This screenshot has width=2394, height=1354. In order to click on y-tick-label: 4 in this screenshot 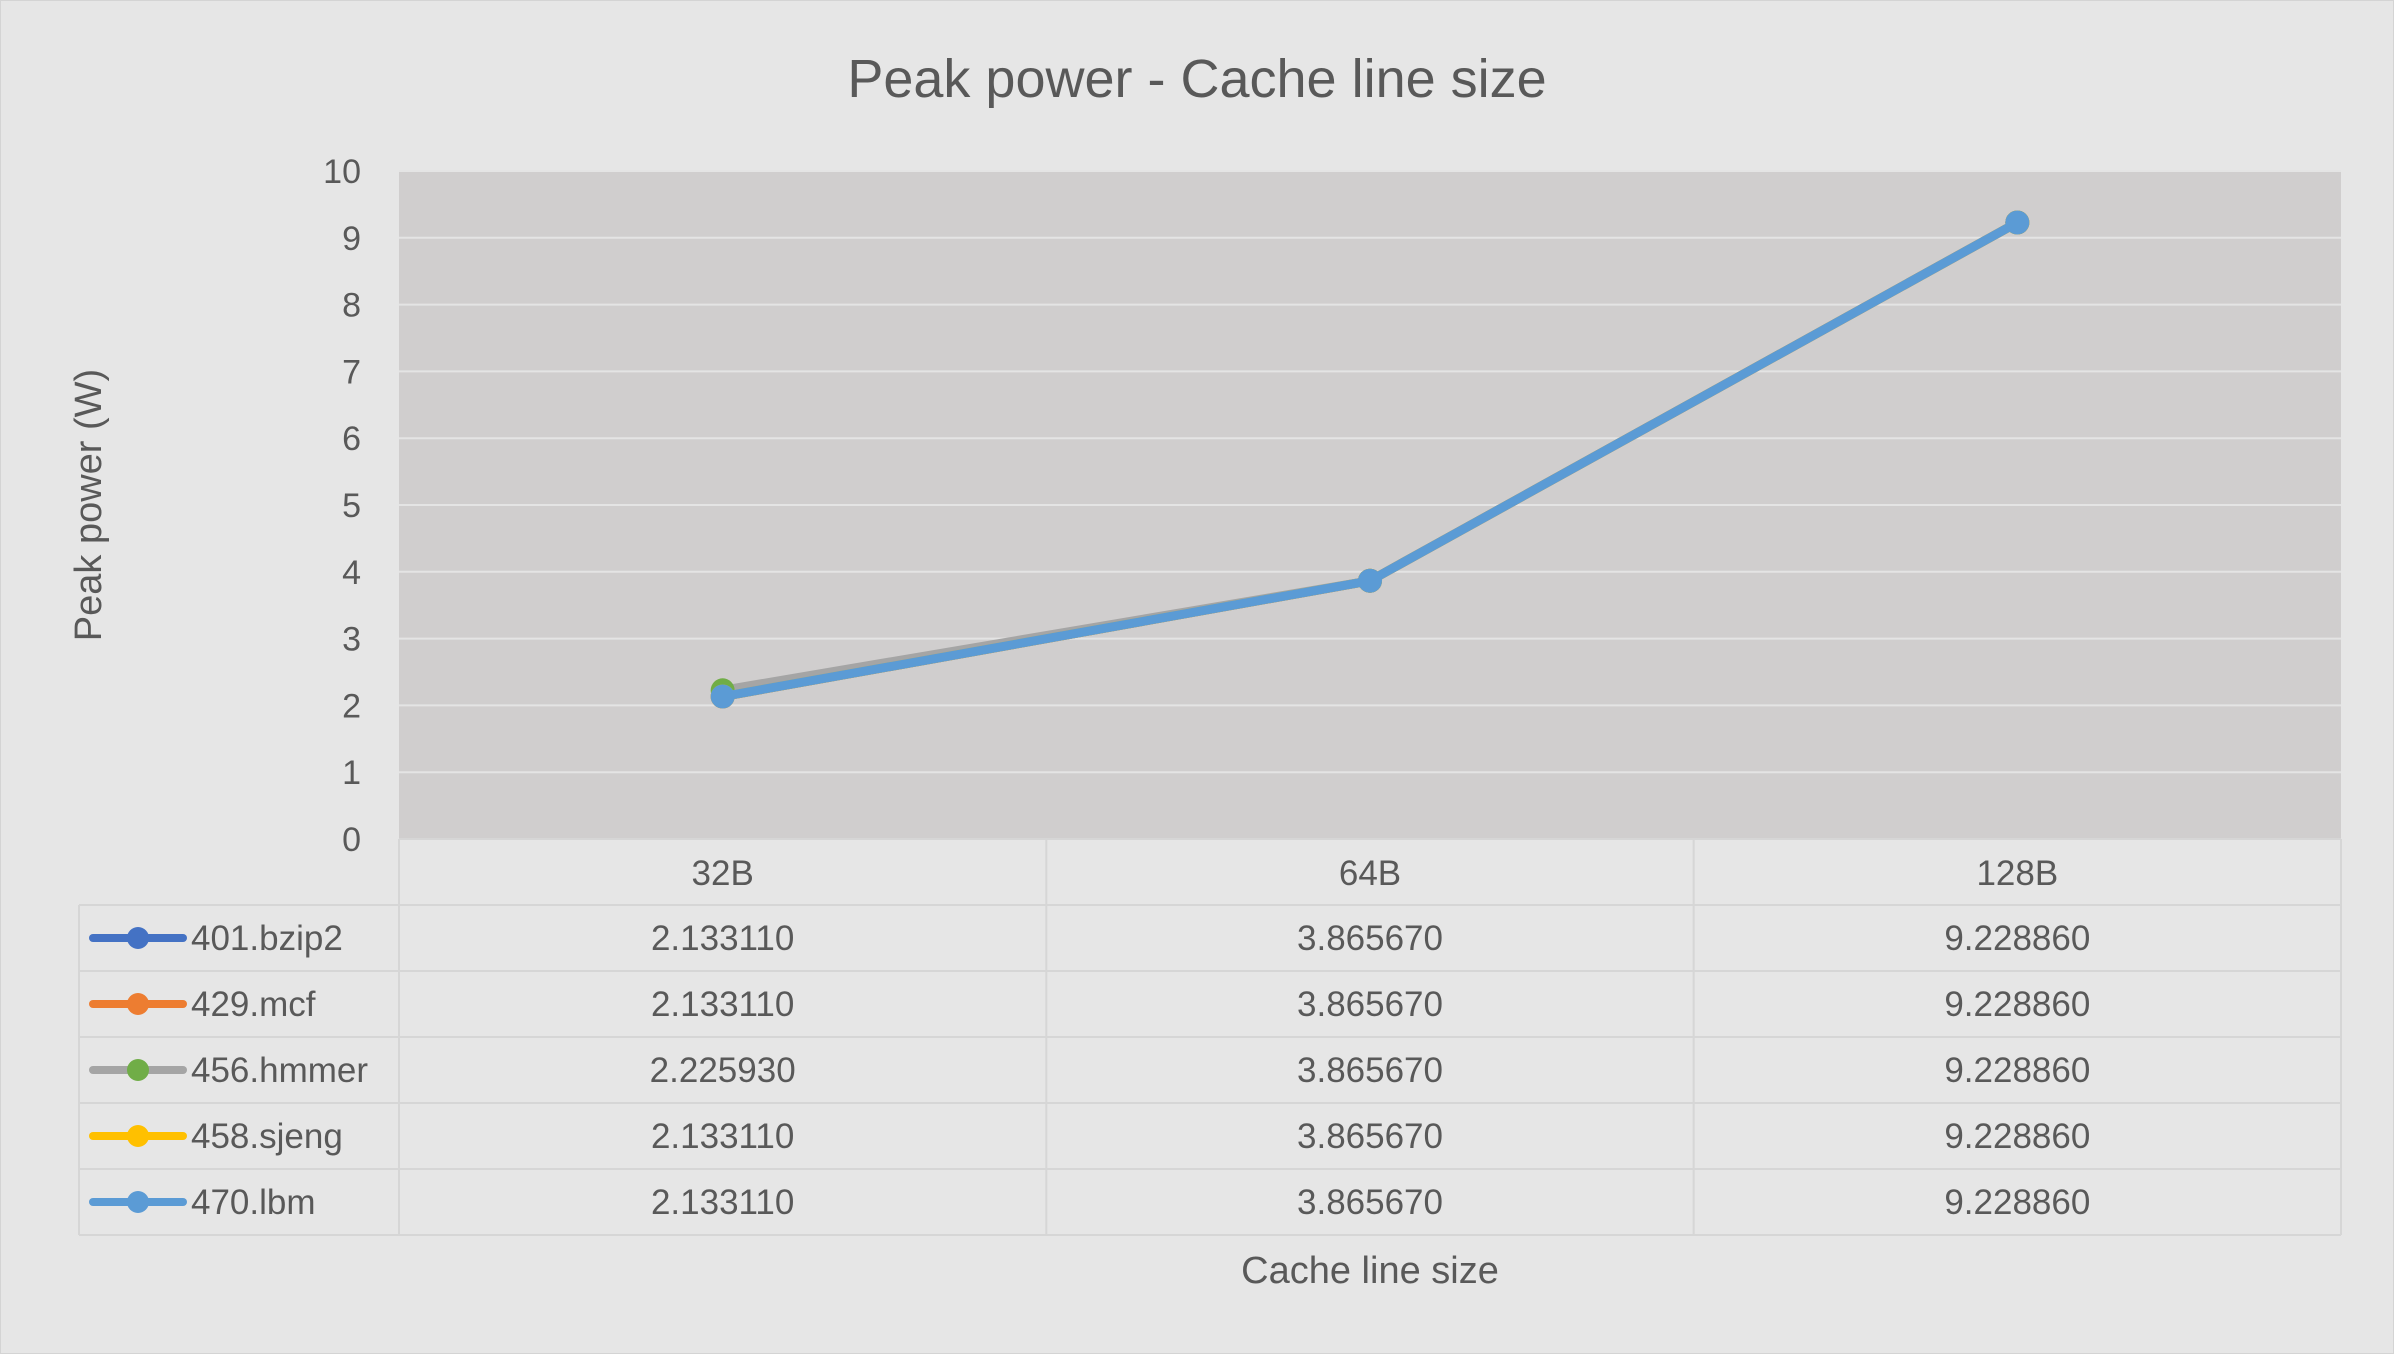, I will do `click(351, 573)`.